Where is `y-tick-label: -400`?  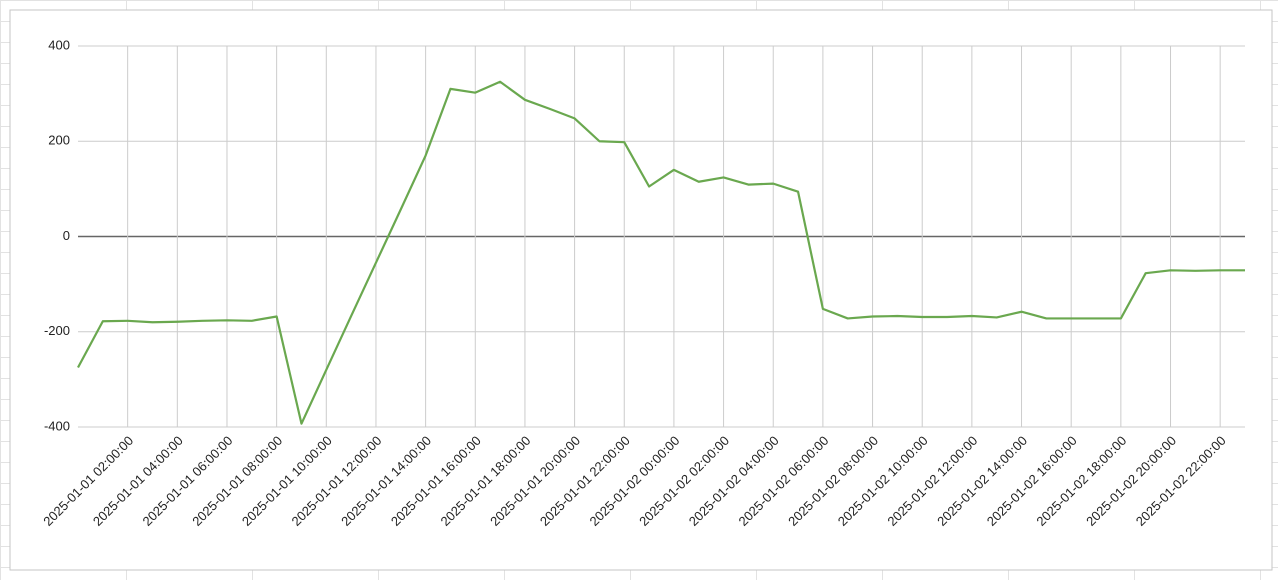
y-tick-label: -400 is located at coordinates (57, 425).